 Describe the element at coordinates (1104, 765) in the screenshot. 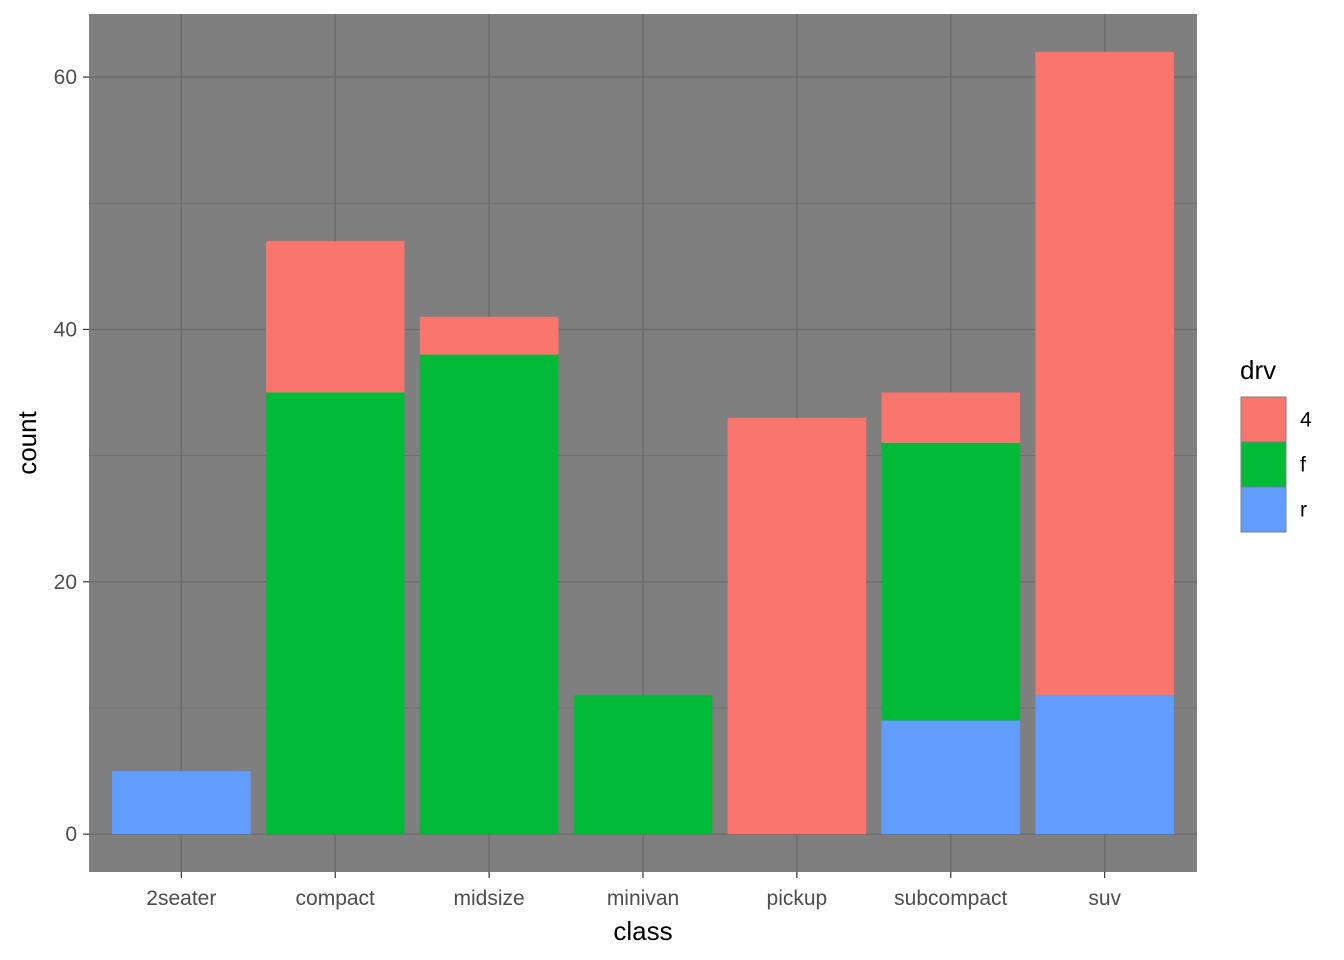

I see `bar-suv-r` at that location.